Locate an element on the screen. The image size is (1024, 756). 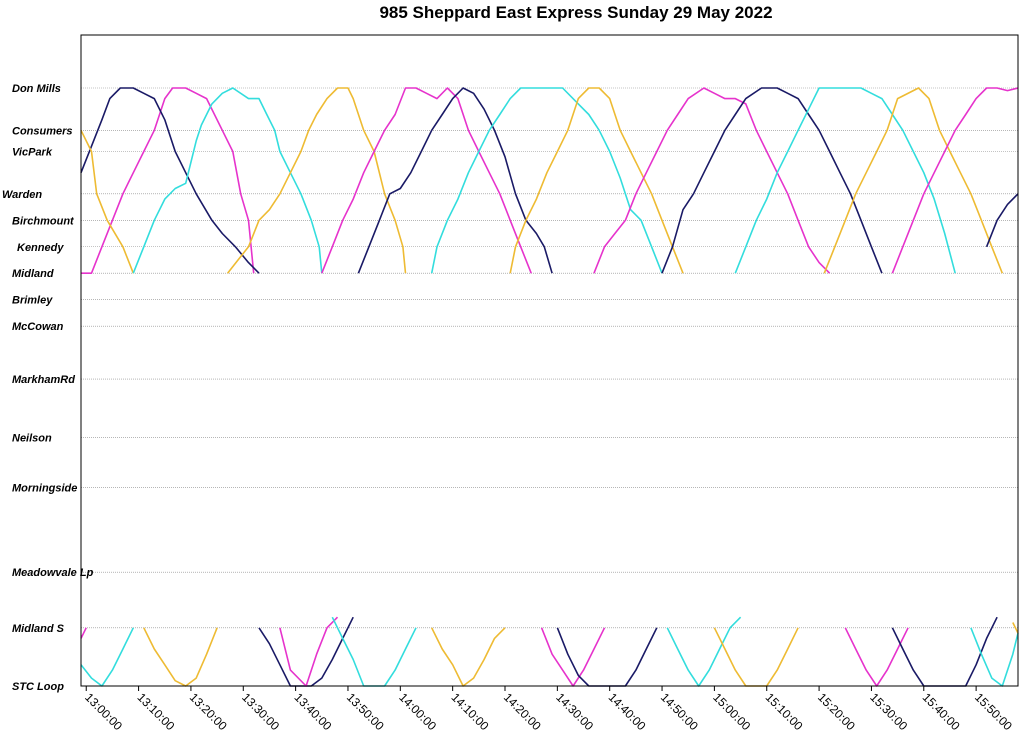
stop-label-birchmount: Birchmount is located at coordinates (43, 221).